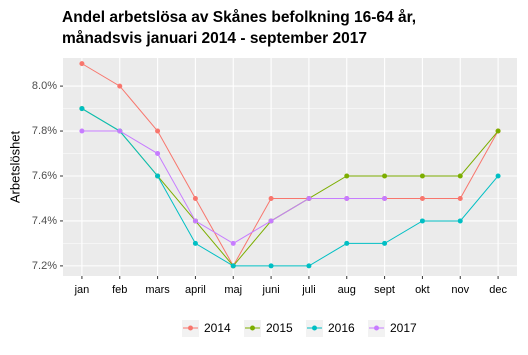 Image resolution: width=528 pixels, height=355 pixels. Describe the element at coordinates (44, 86) in the screenshot. I see `y-tick-label: 8.0%` at that location.